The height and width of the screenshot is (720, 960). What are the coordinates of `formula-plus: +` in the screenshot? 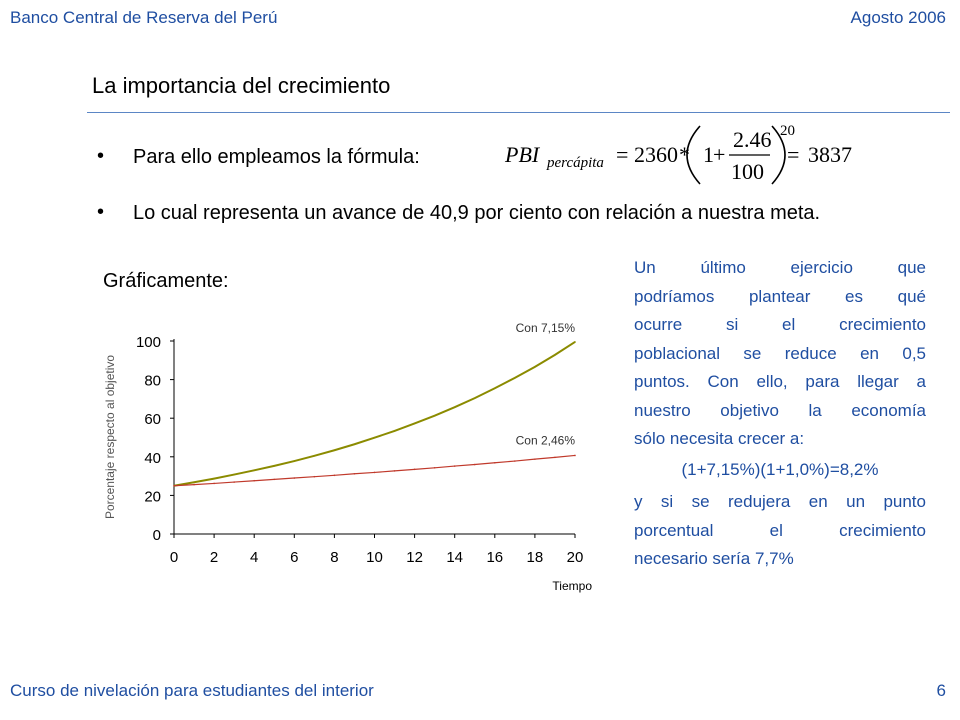 It's located at (719, 154).